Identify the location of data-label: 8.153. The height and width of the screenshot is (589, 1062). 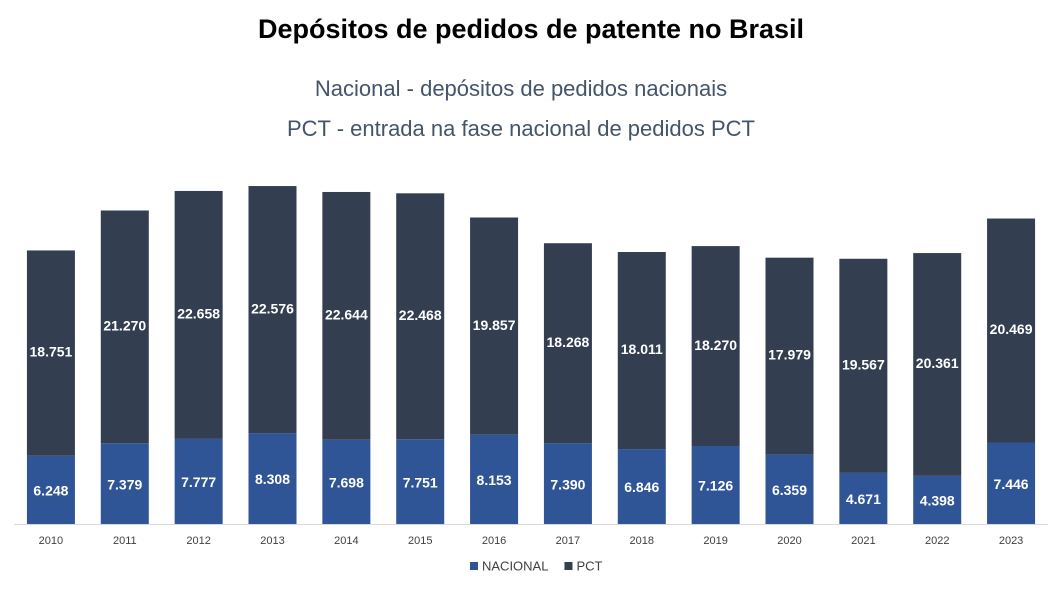
(494, 480).